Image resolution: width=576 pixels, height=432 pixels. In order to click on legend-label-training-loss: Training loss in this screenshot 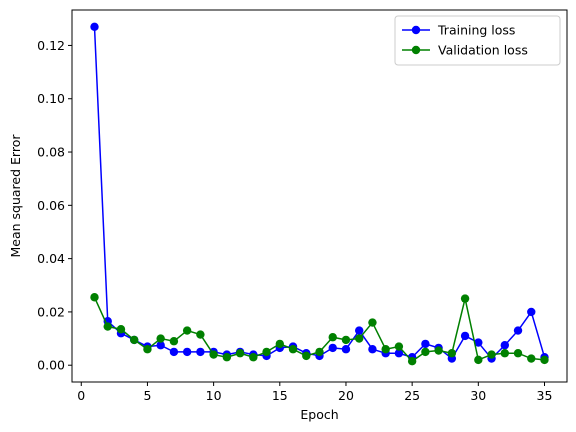, I will do `click(476, 30)`.